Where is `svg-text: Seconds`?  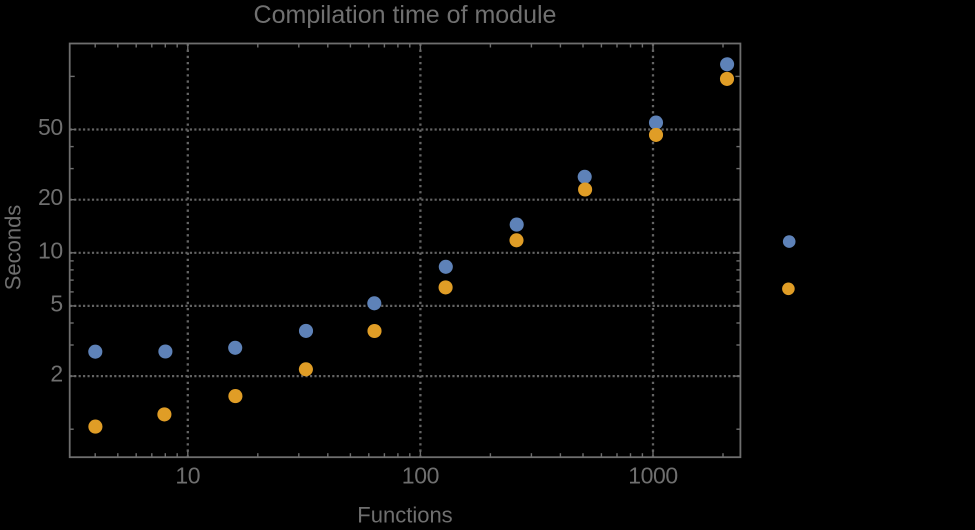 svg-text: Seconds is located at coordinates (13, 248).